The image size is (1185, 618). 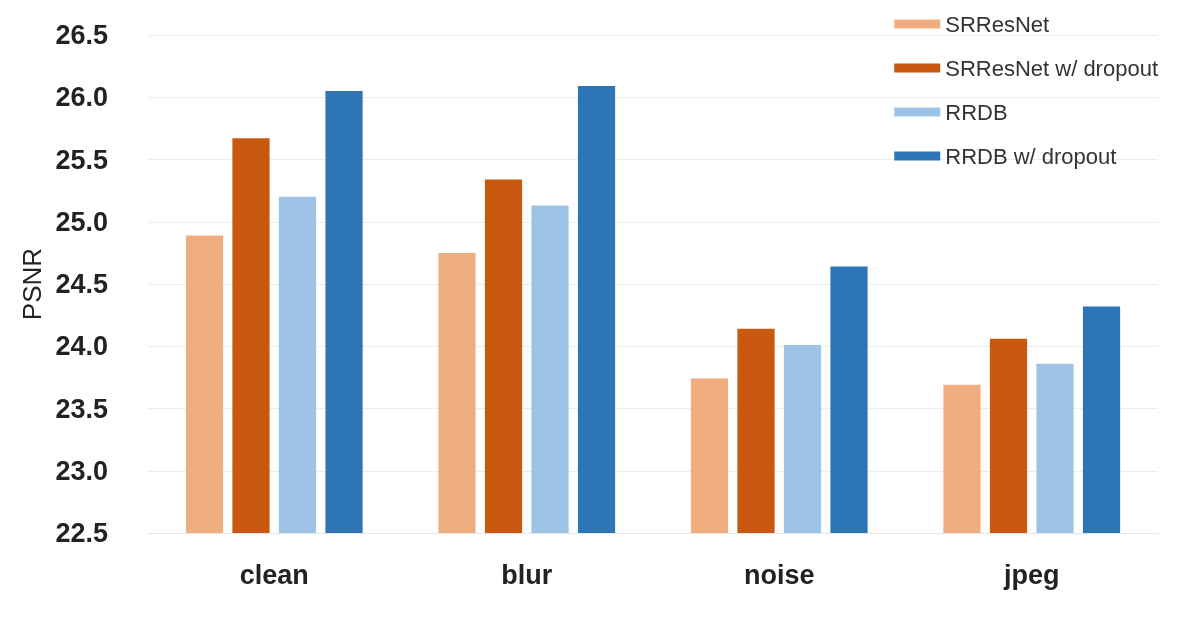 What do you see at coordinates (81, 470) in the screenshot?
I see `y-tick-label: 23.0` at bounding box center [81, 470].